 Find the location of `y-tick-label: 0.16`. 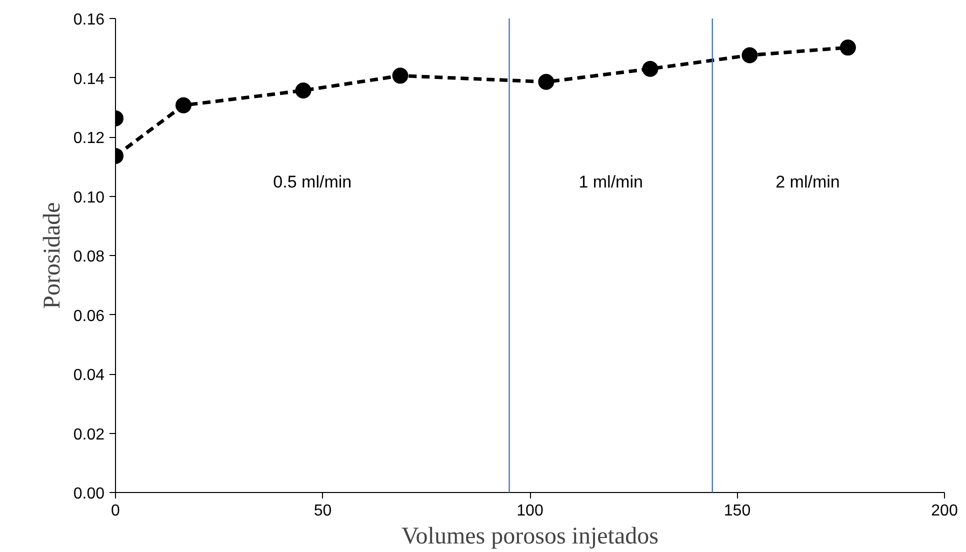

y-tick-label: 0.16 is located at coordinates (89, 20).